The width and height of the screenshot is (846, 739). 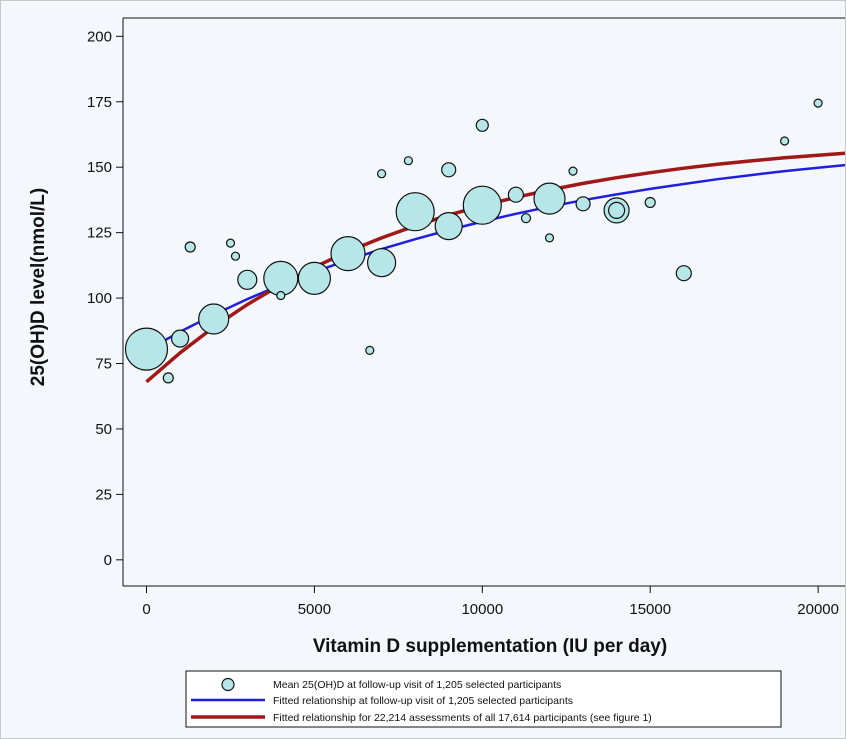 I want to click on y-tick-label: 175, so click(x=99, y=102).